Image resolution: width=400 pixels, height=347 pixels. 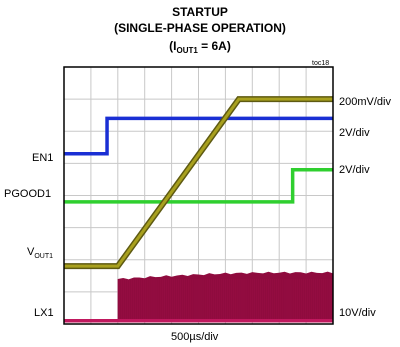 I want to click on scale-label-pgood1: 2V/div, so click(x=354, y=170).